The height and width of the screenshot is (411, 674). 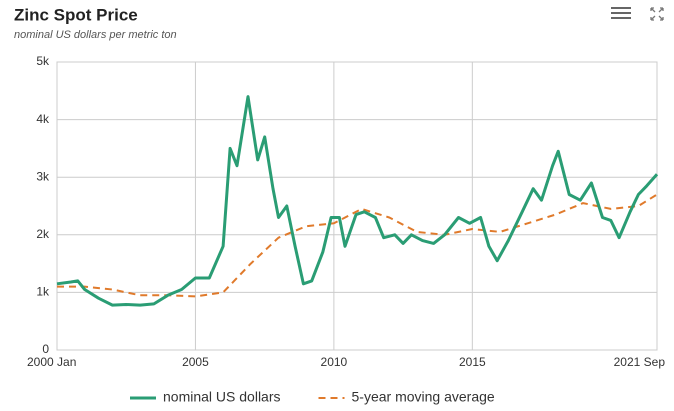 I want to click on fullscreen-button, so click(x=657, y=14).